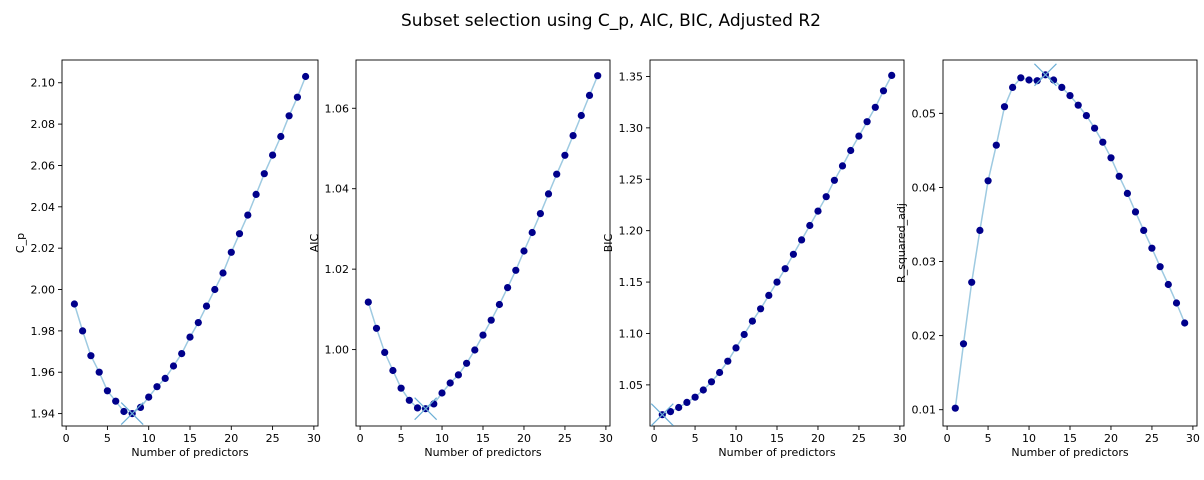  Describe the element at coordinates (337, 350) in the screenshot. I see `y-tick-label: 1.00` at that location.